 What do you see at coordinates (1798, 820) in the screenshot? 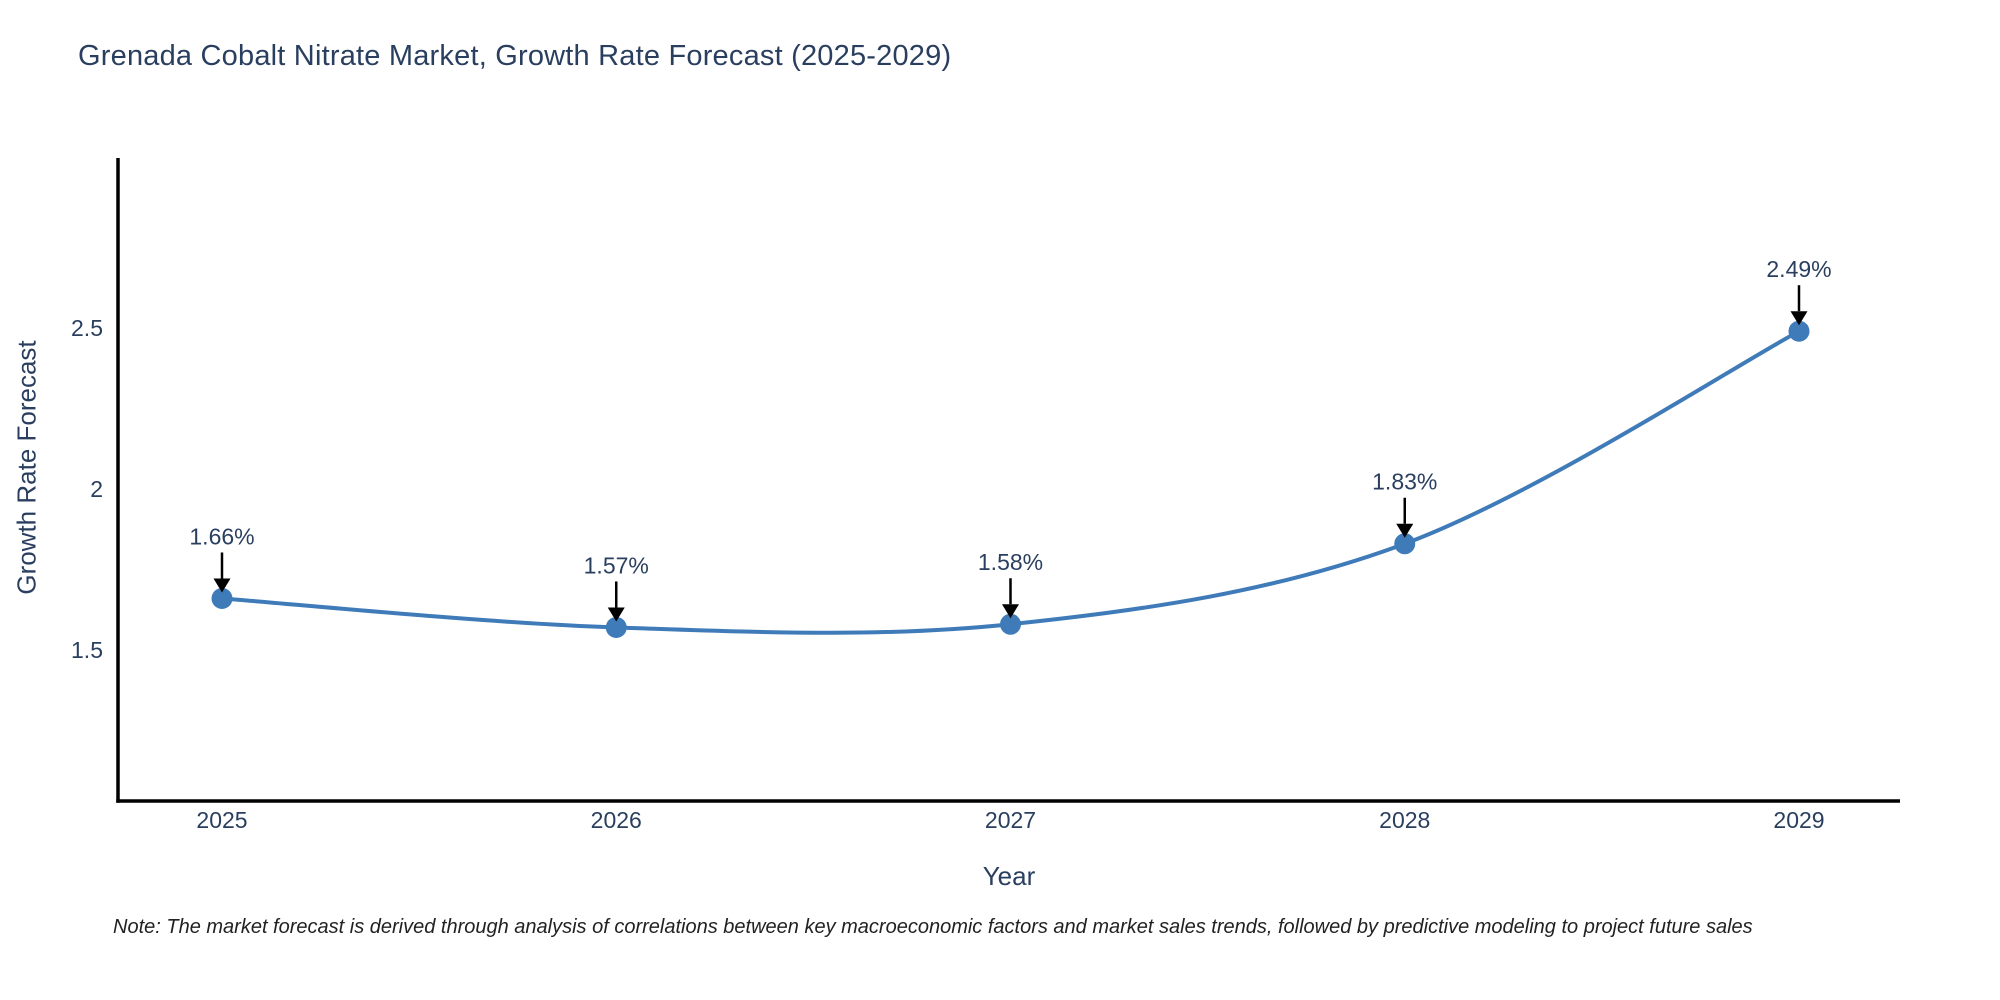
I see `x-tick-label: 2029` at bounding box center [1798, 820].